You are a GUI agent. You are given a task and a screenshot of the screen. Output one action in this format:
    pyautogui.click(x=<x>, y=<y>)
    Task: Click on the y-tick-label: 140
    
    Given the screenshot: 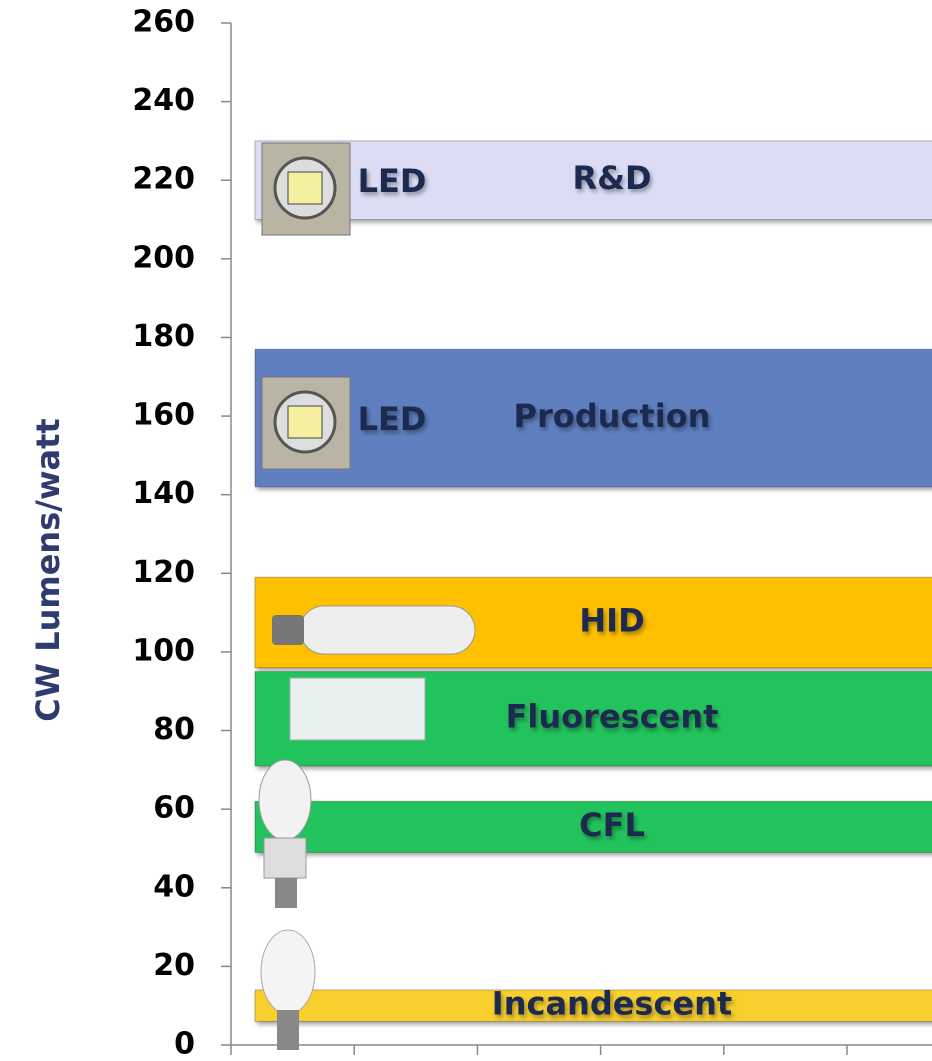 What is the action you would take?
    pyautogui.click(x=163, y=493)
    